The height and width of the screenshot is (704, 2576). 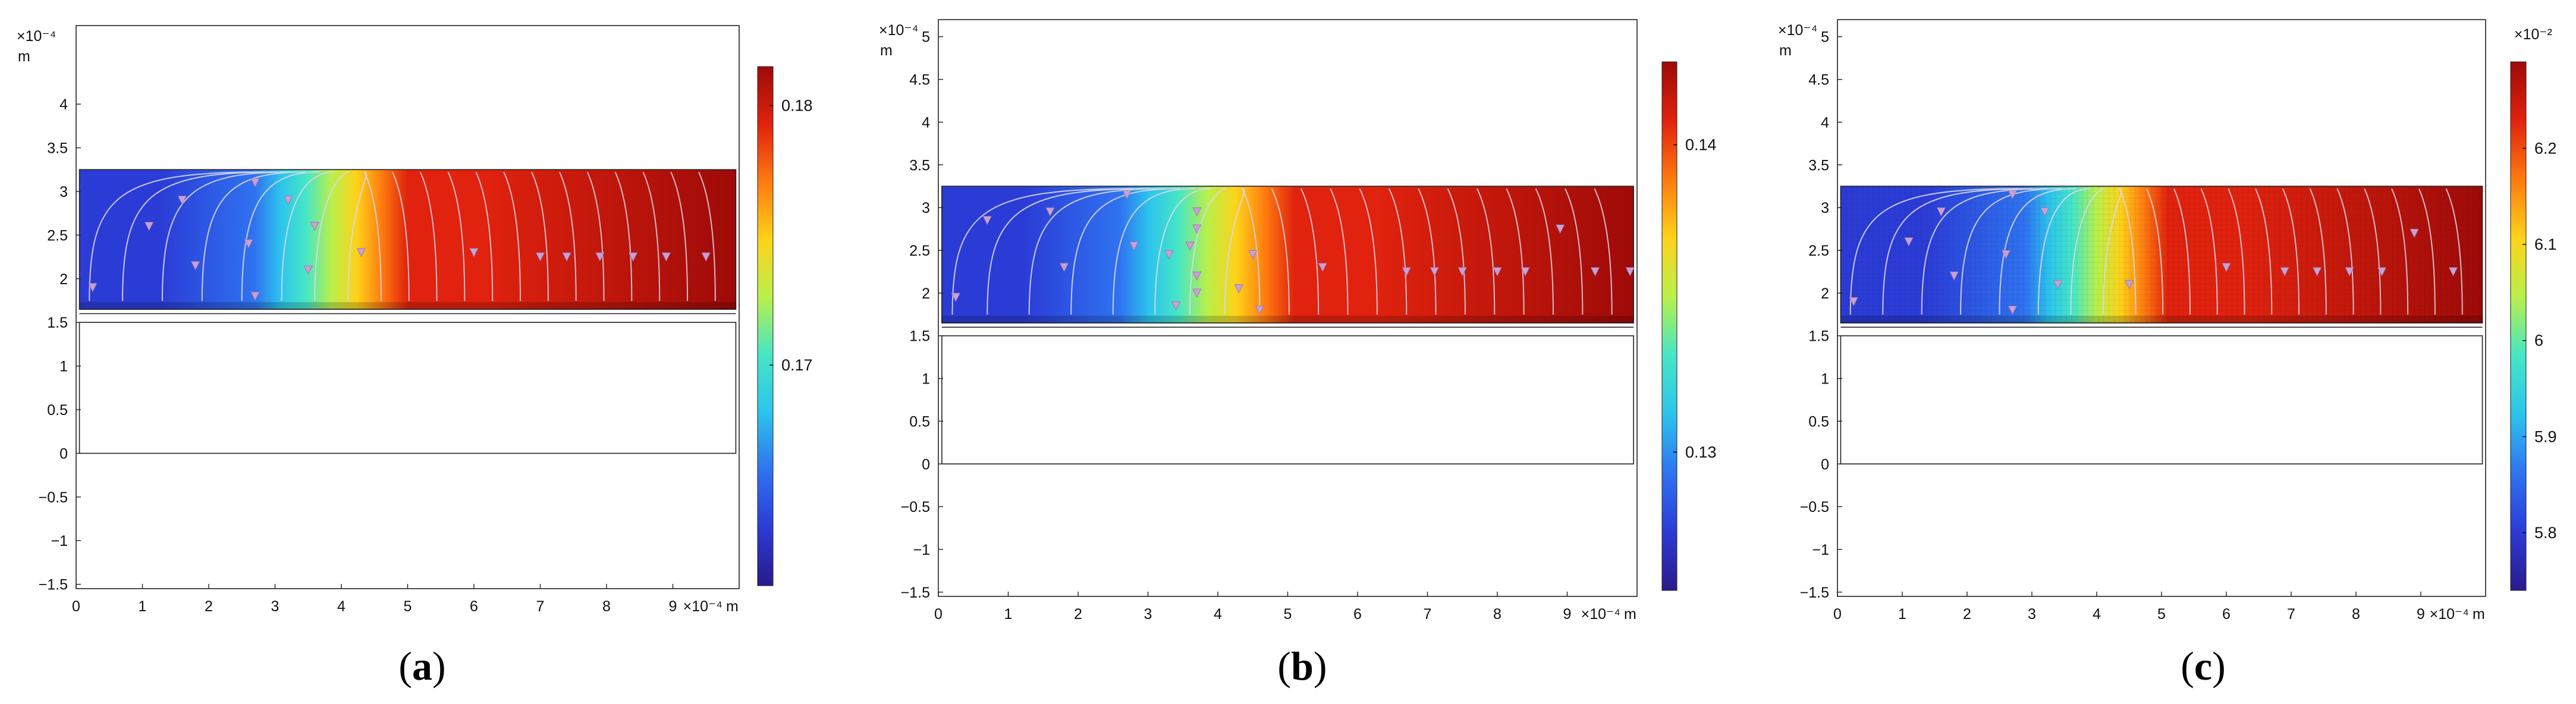 I want to click on x-tick-label: 1, so click(x=143, y=607).